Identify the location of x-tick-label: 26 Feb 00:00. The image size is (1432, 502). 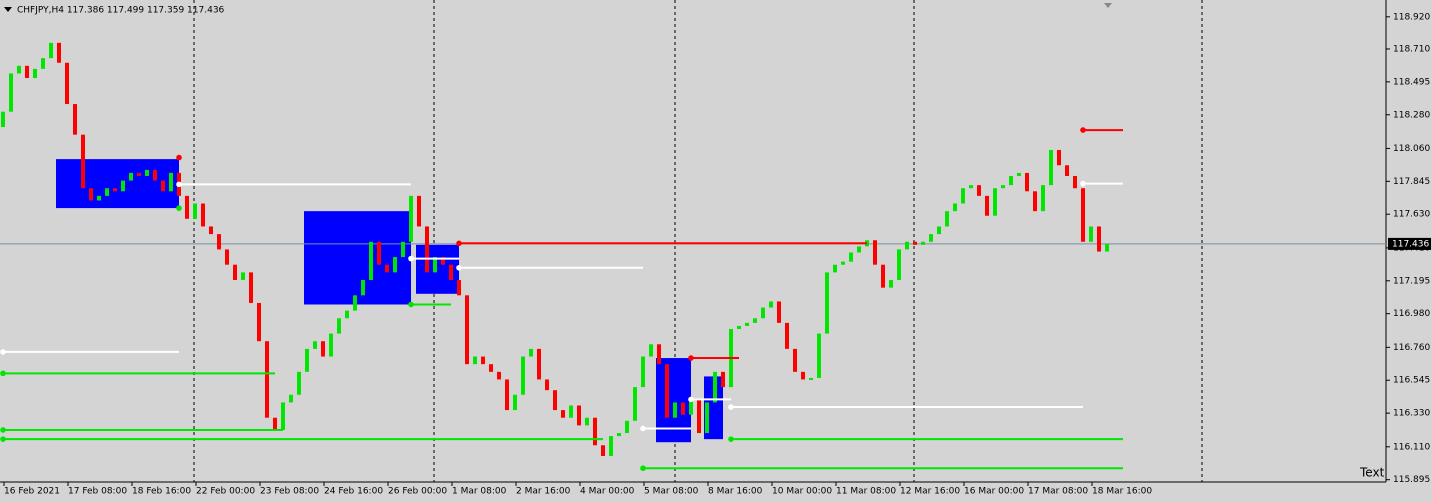
(417, 492).